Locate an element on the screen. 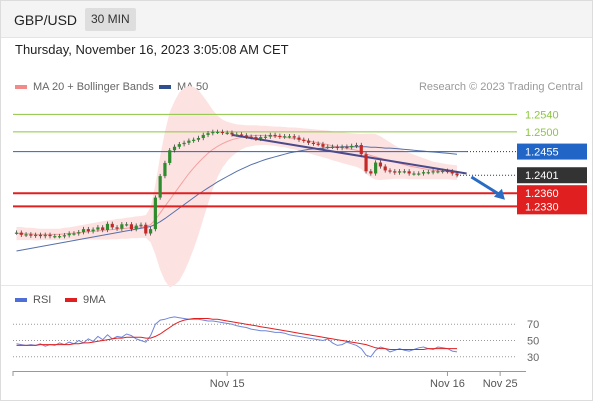 The image size is (593, 401). trendline is located at coordinates (349, 154).